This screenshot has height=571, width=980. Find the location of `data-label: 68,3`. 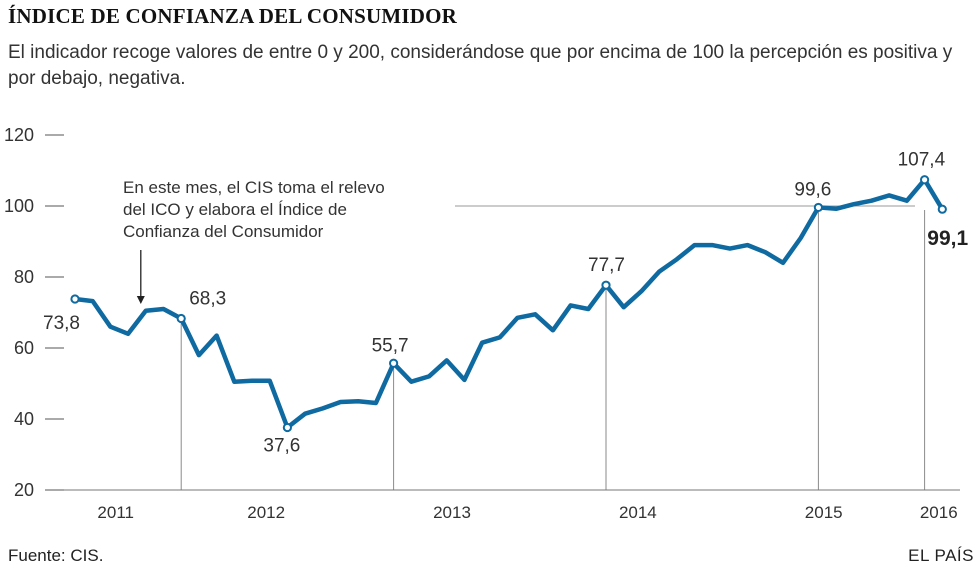

data-label: 68,3 is located at coordinates (207, 299).